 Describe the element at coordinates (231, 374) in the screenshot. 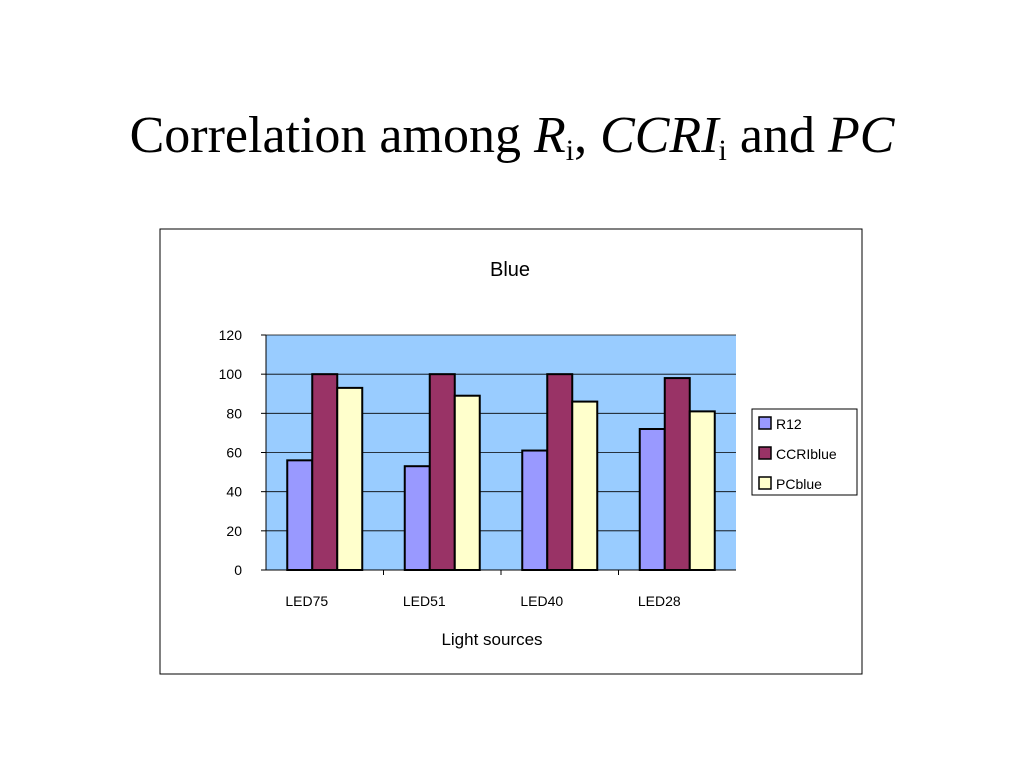

I see `y-tick-label: 100` at that location.